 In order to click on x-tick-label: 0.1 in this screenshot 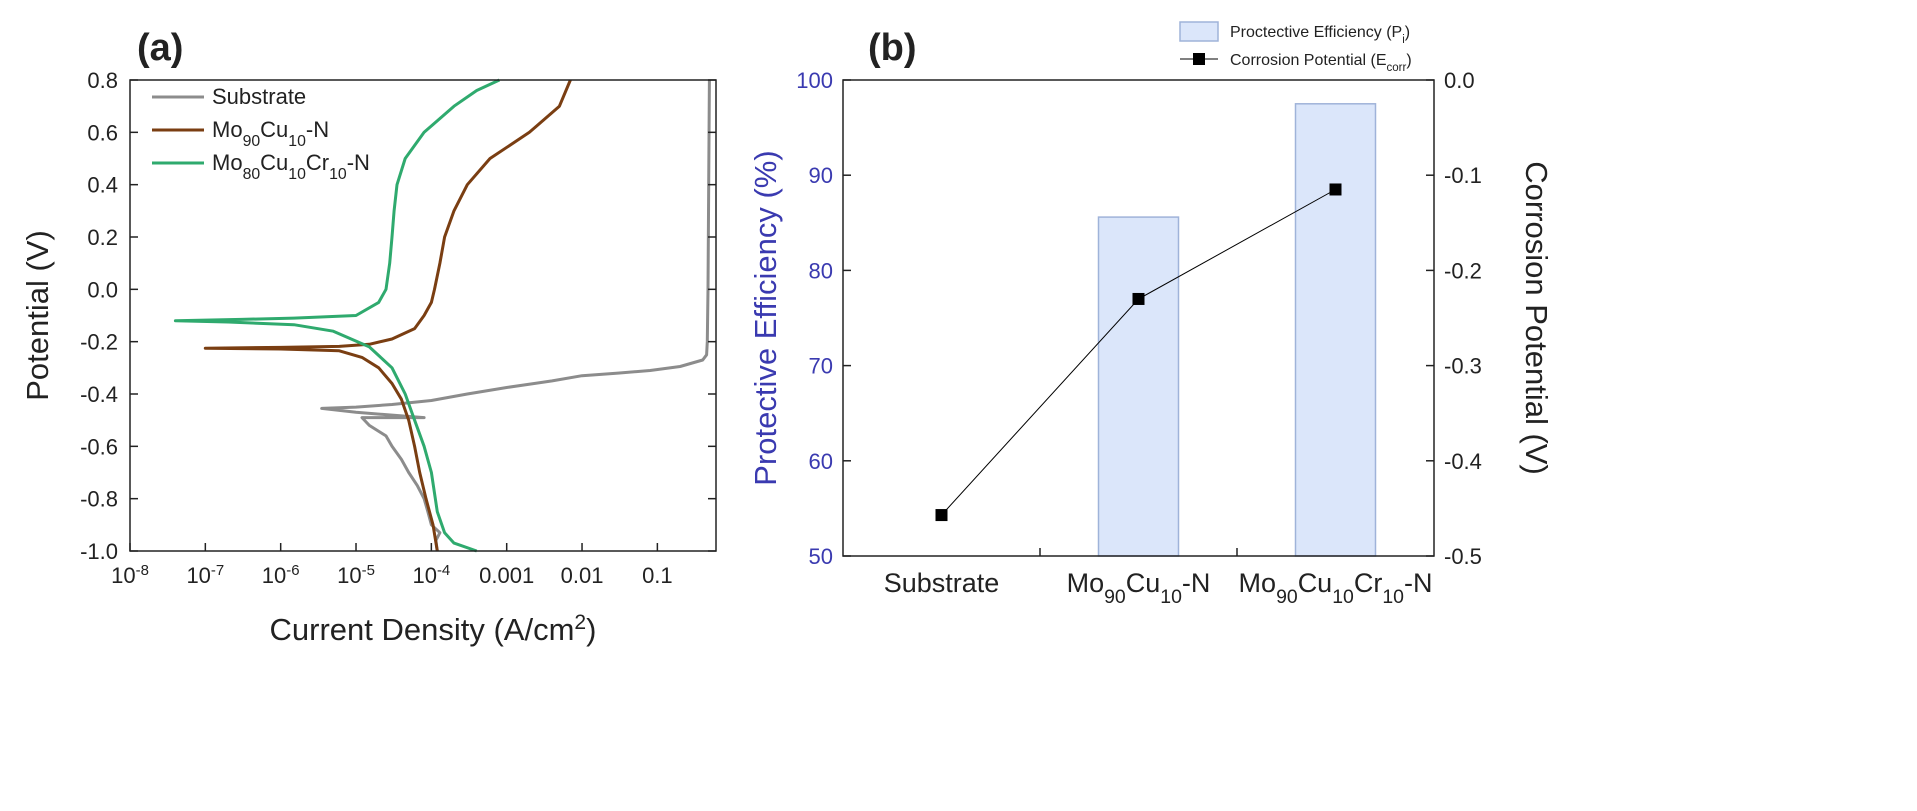, I will do `click(657, 575)`.